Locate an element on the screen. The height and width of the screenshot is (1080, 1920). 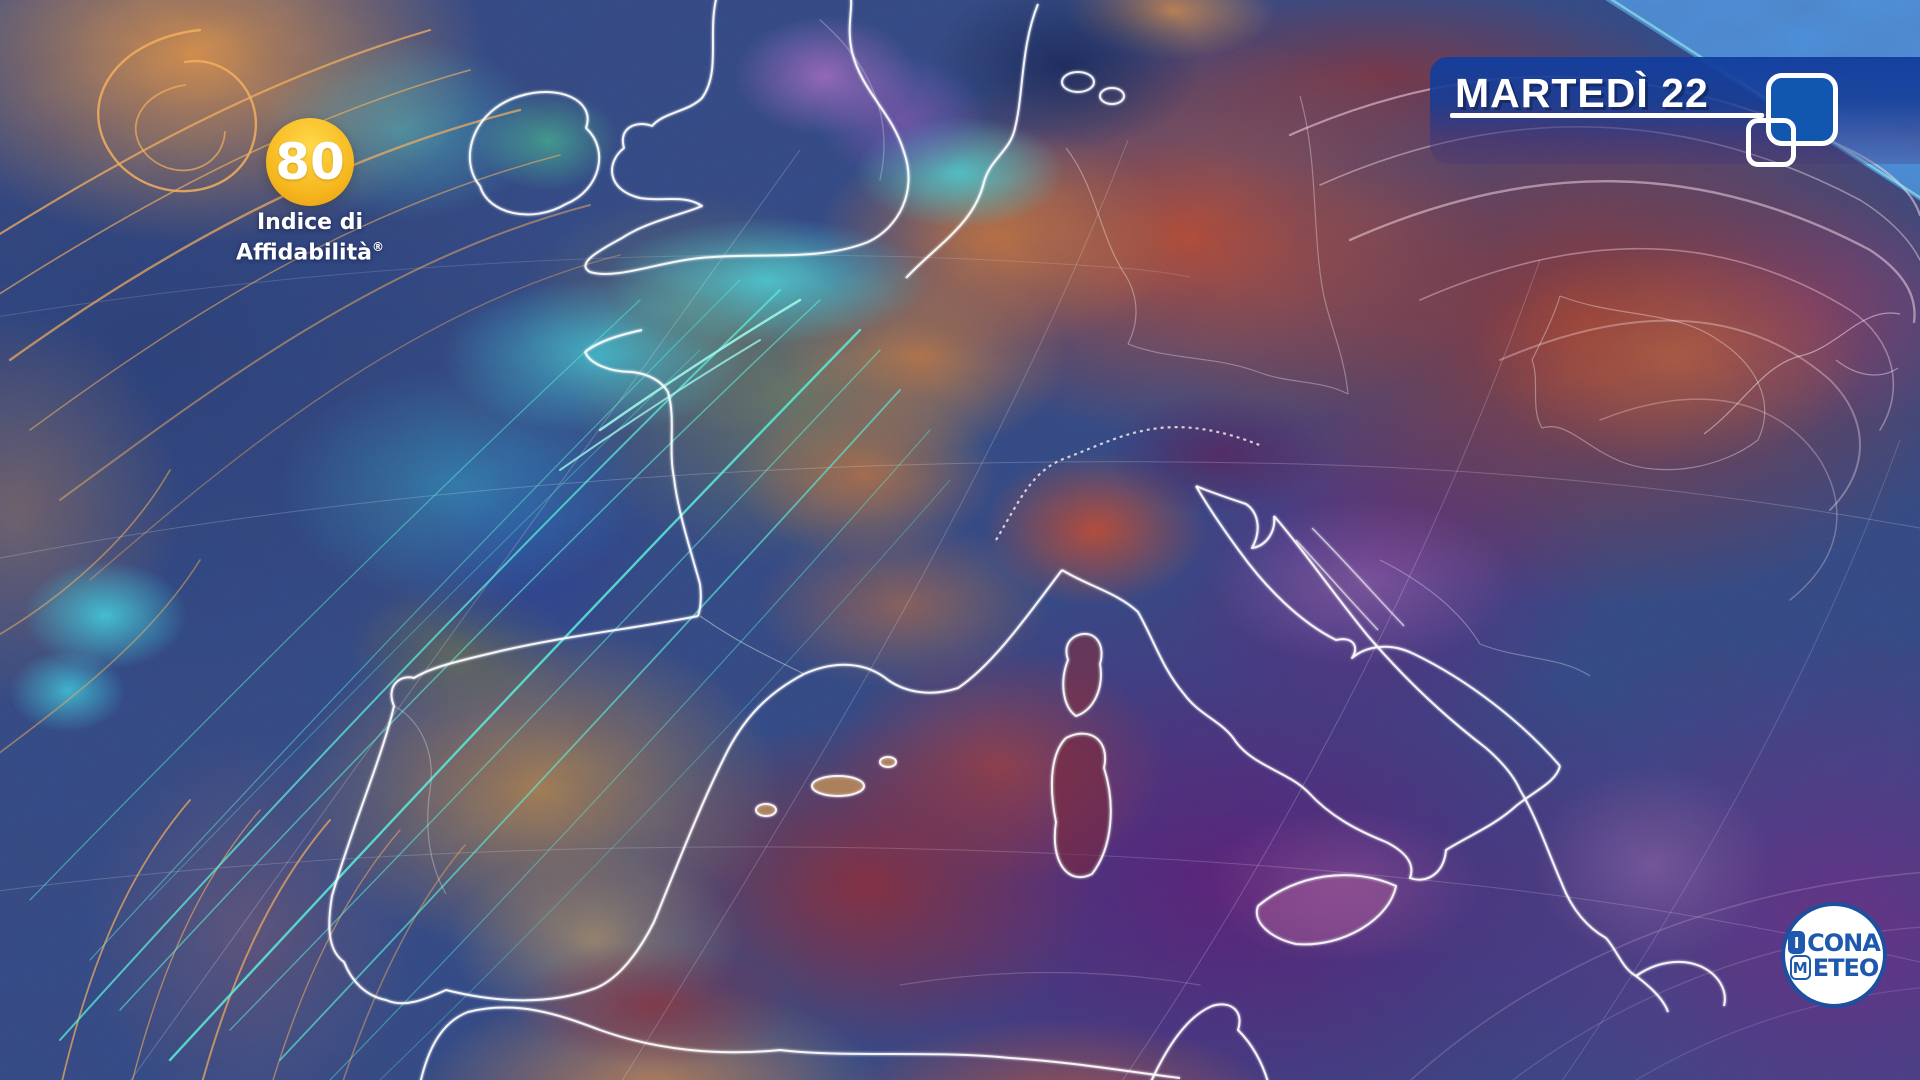
registered-mark: ® is located at coordinates (377, 247).